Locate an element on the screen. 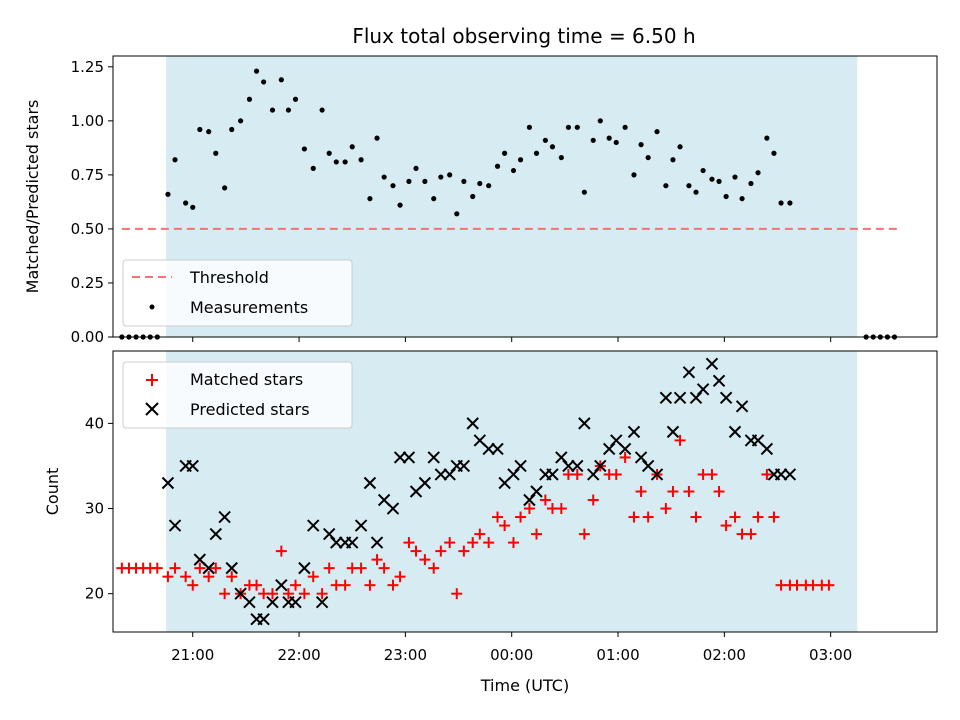 The width and height of the screenshot is (960, 720). legend-matched-label: Matched stars is located at coordinates (246, 379).